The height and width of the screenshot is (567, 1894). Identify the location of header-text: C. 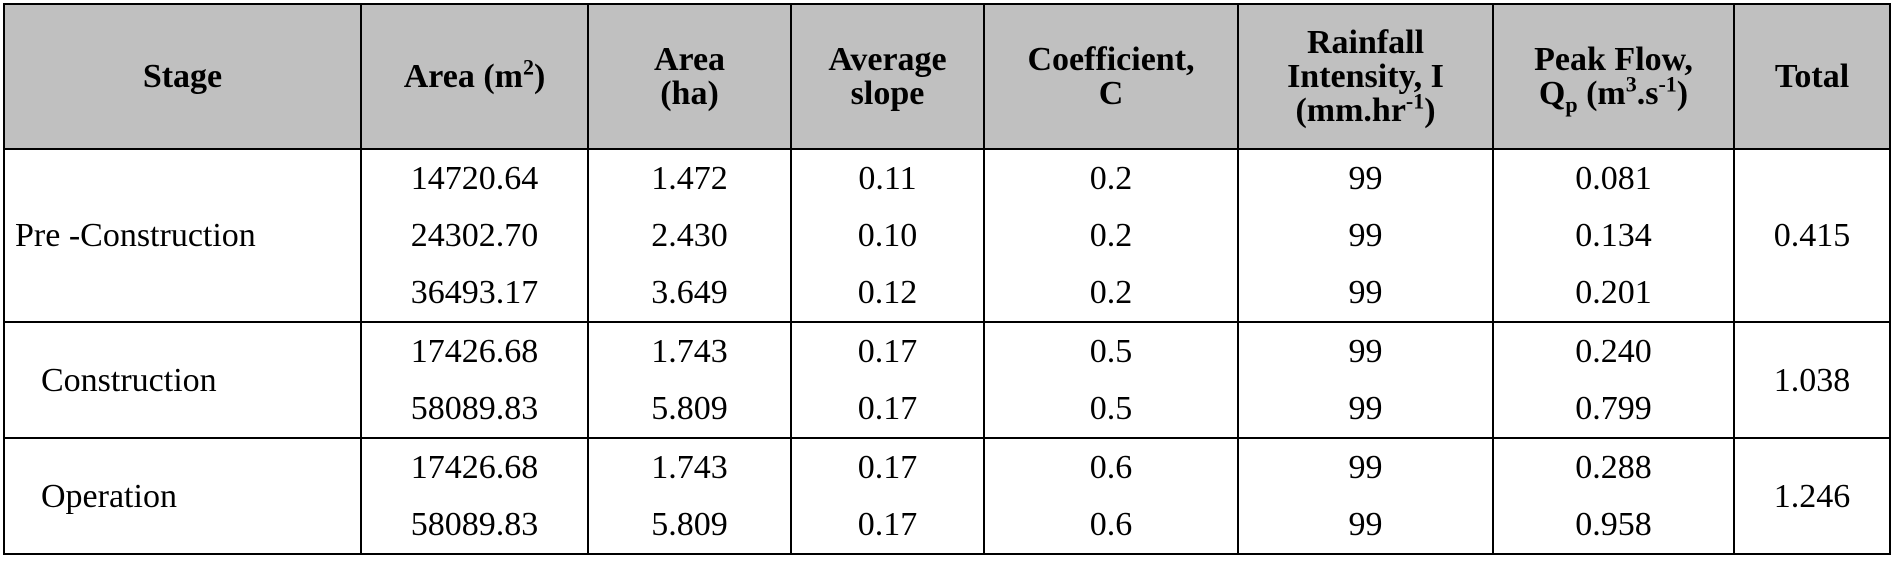
(1111, 93).